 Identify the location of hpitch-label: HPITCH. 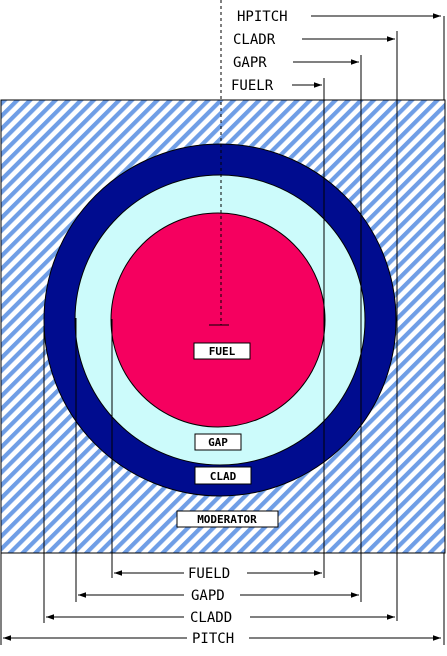
(262, 17).